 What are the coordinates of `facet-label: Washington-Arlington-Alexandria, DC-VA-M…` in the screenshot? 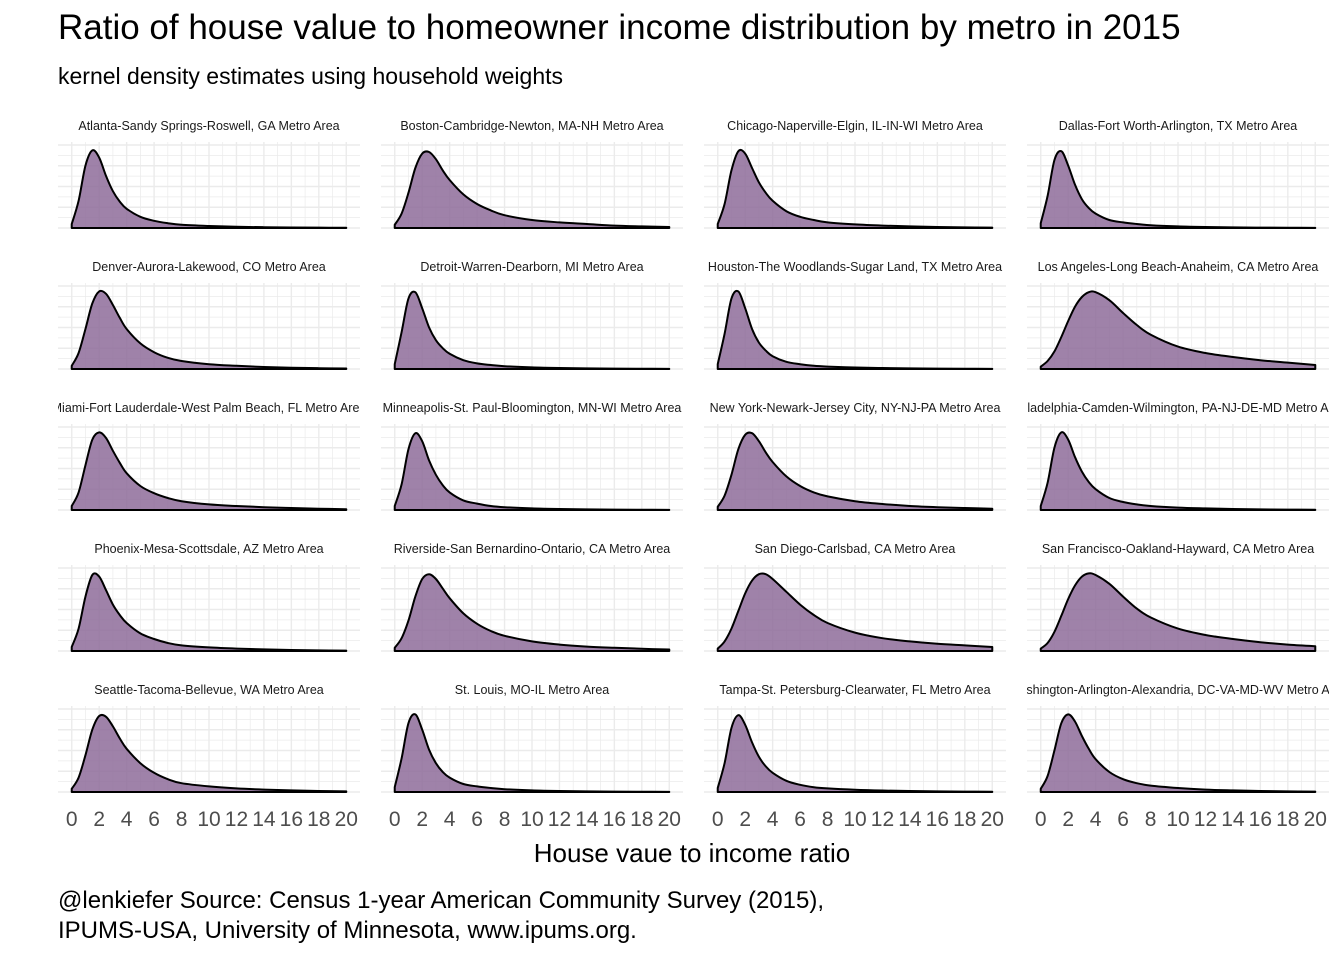 It's located at (1176, 690).